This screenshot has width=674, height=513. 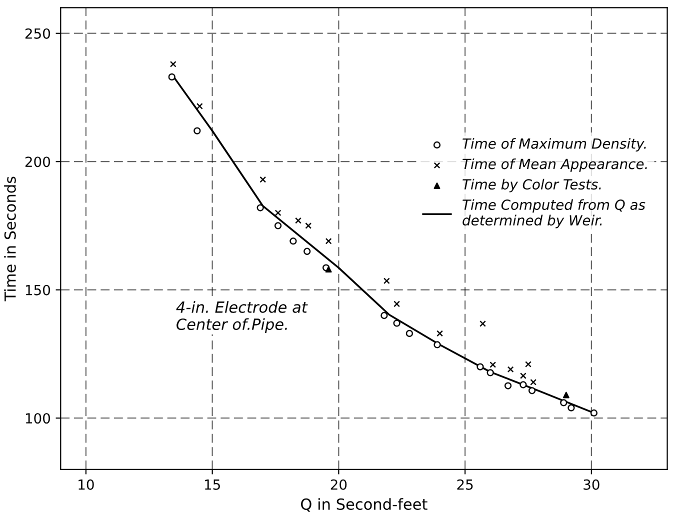 What do you see at coordinates (592, 484) in the screenshot?
I see `x-tick-label: 30` at bounding box center [592, 484].